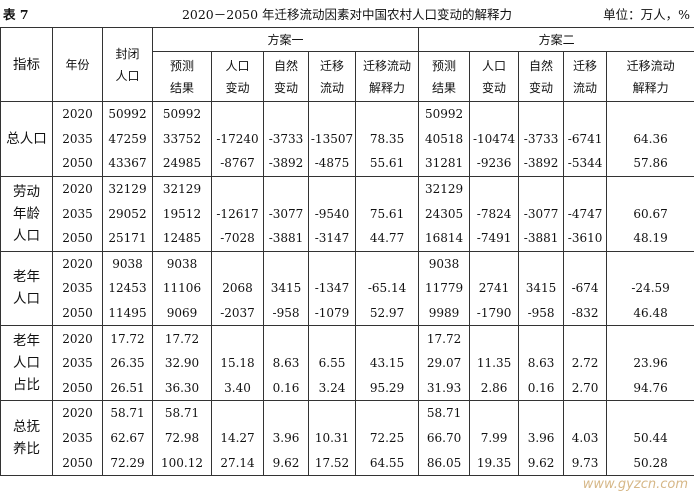  I want to click on scheme1-cell: 9038, so click(182, 263).